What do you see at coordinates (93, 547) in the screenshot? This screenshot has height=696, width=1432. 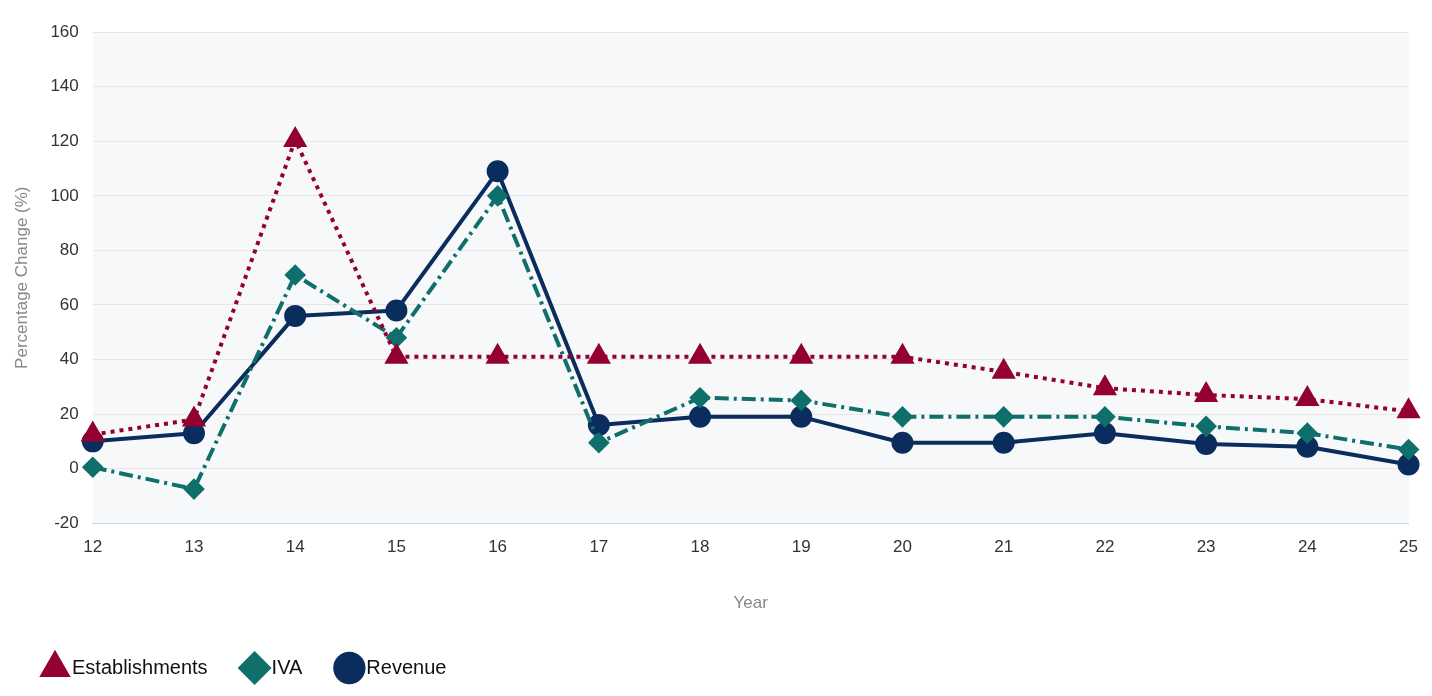 I see `x-tick-label: 12` at bounding box center [93, 547].